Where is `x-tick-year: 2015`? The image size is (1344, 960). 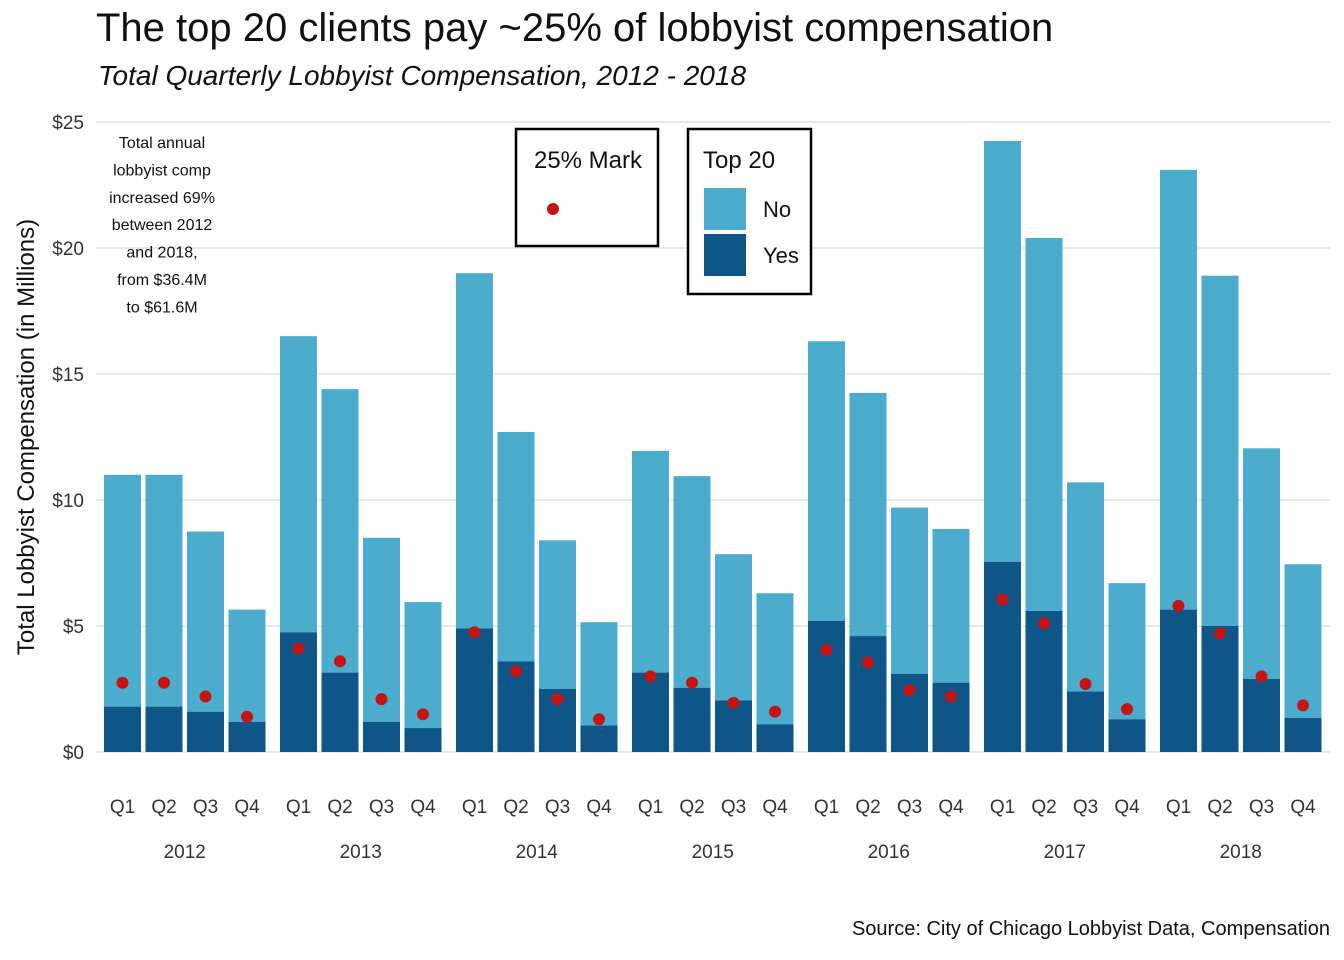
x-tick-year: 2015 is located at coordinates (713, 852).